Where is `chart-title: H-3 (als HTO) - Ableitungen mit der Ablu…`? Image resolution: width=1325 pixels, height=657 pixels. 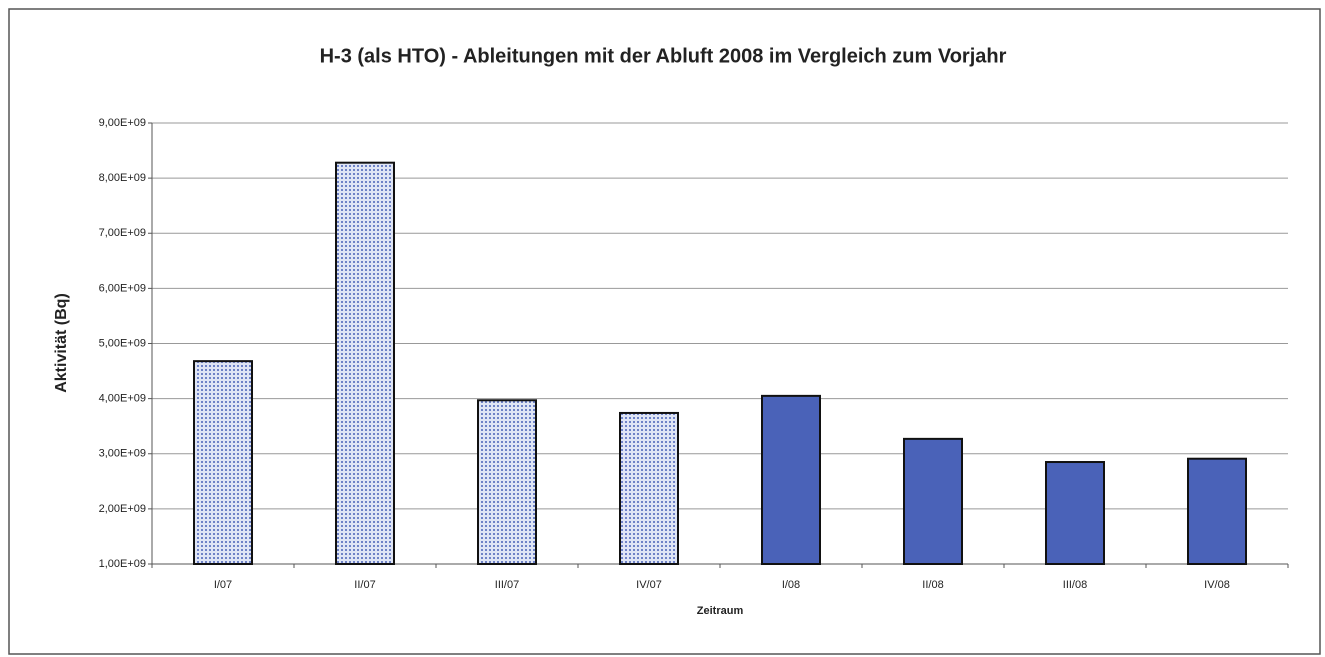
chart-title: H-3 (als HTO) - Ableitungen mit der Ablu… is located at coordinates (663, 56).